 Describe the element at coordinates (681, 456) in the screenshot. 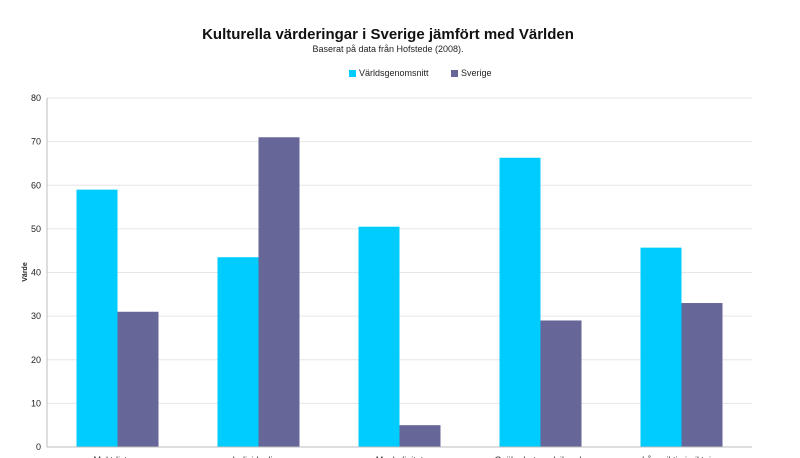

I see `category-label: Långsiktig inriktning` at that location.